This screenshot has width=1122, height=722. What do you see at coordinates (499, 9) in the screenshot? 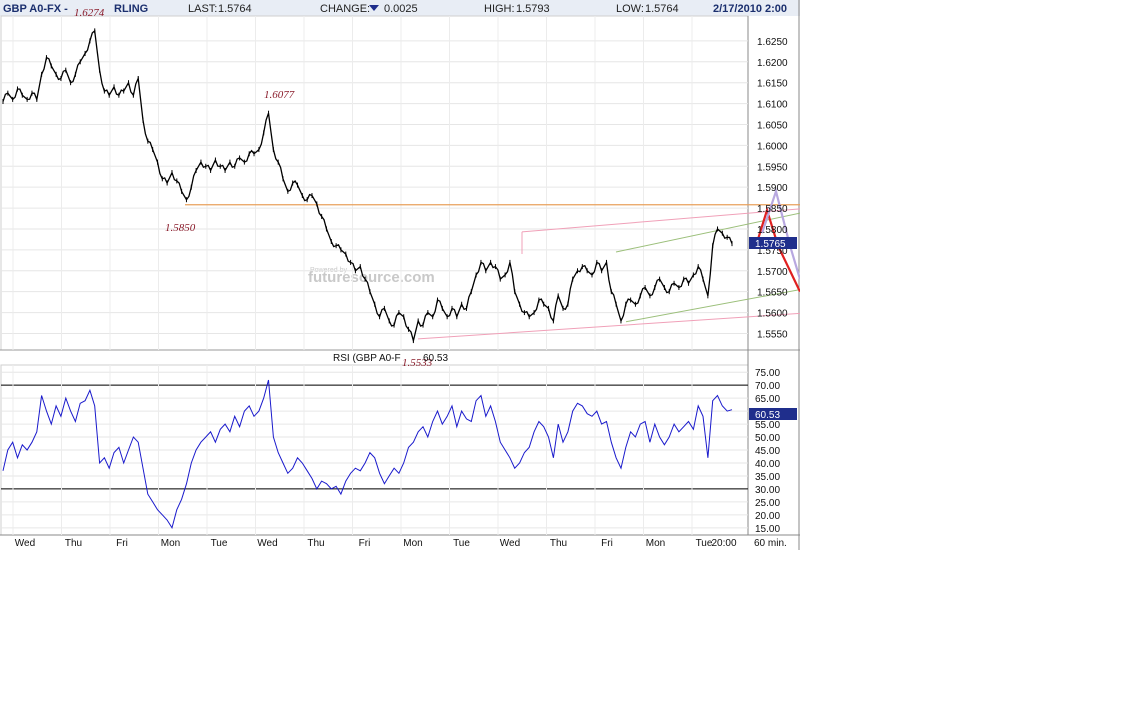
I see `header-high-label: HIGH:` at bounding box center [499, 9].